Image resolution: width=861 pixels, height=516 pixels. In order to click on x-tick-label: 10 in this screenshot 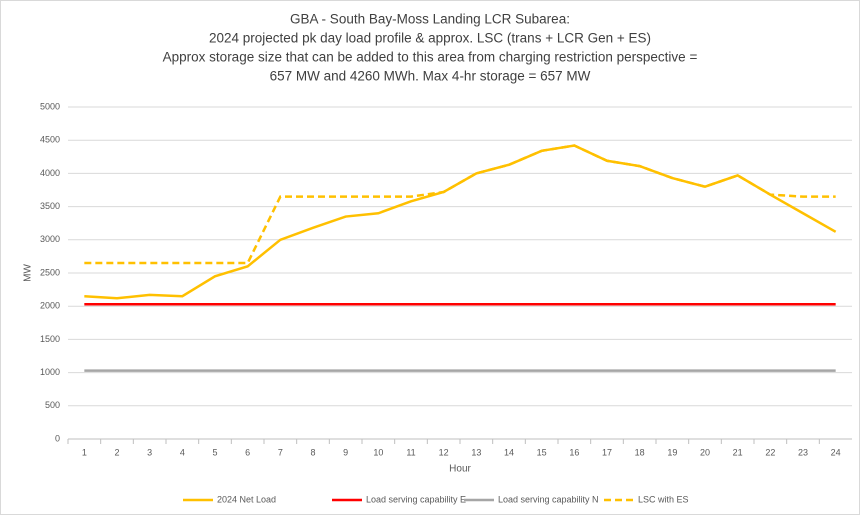, I will do `click(378, 452)`.